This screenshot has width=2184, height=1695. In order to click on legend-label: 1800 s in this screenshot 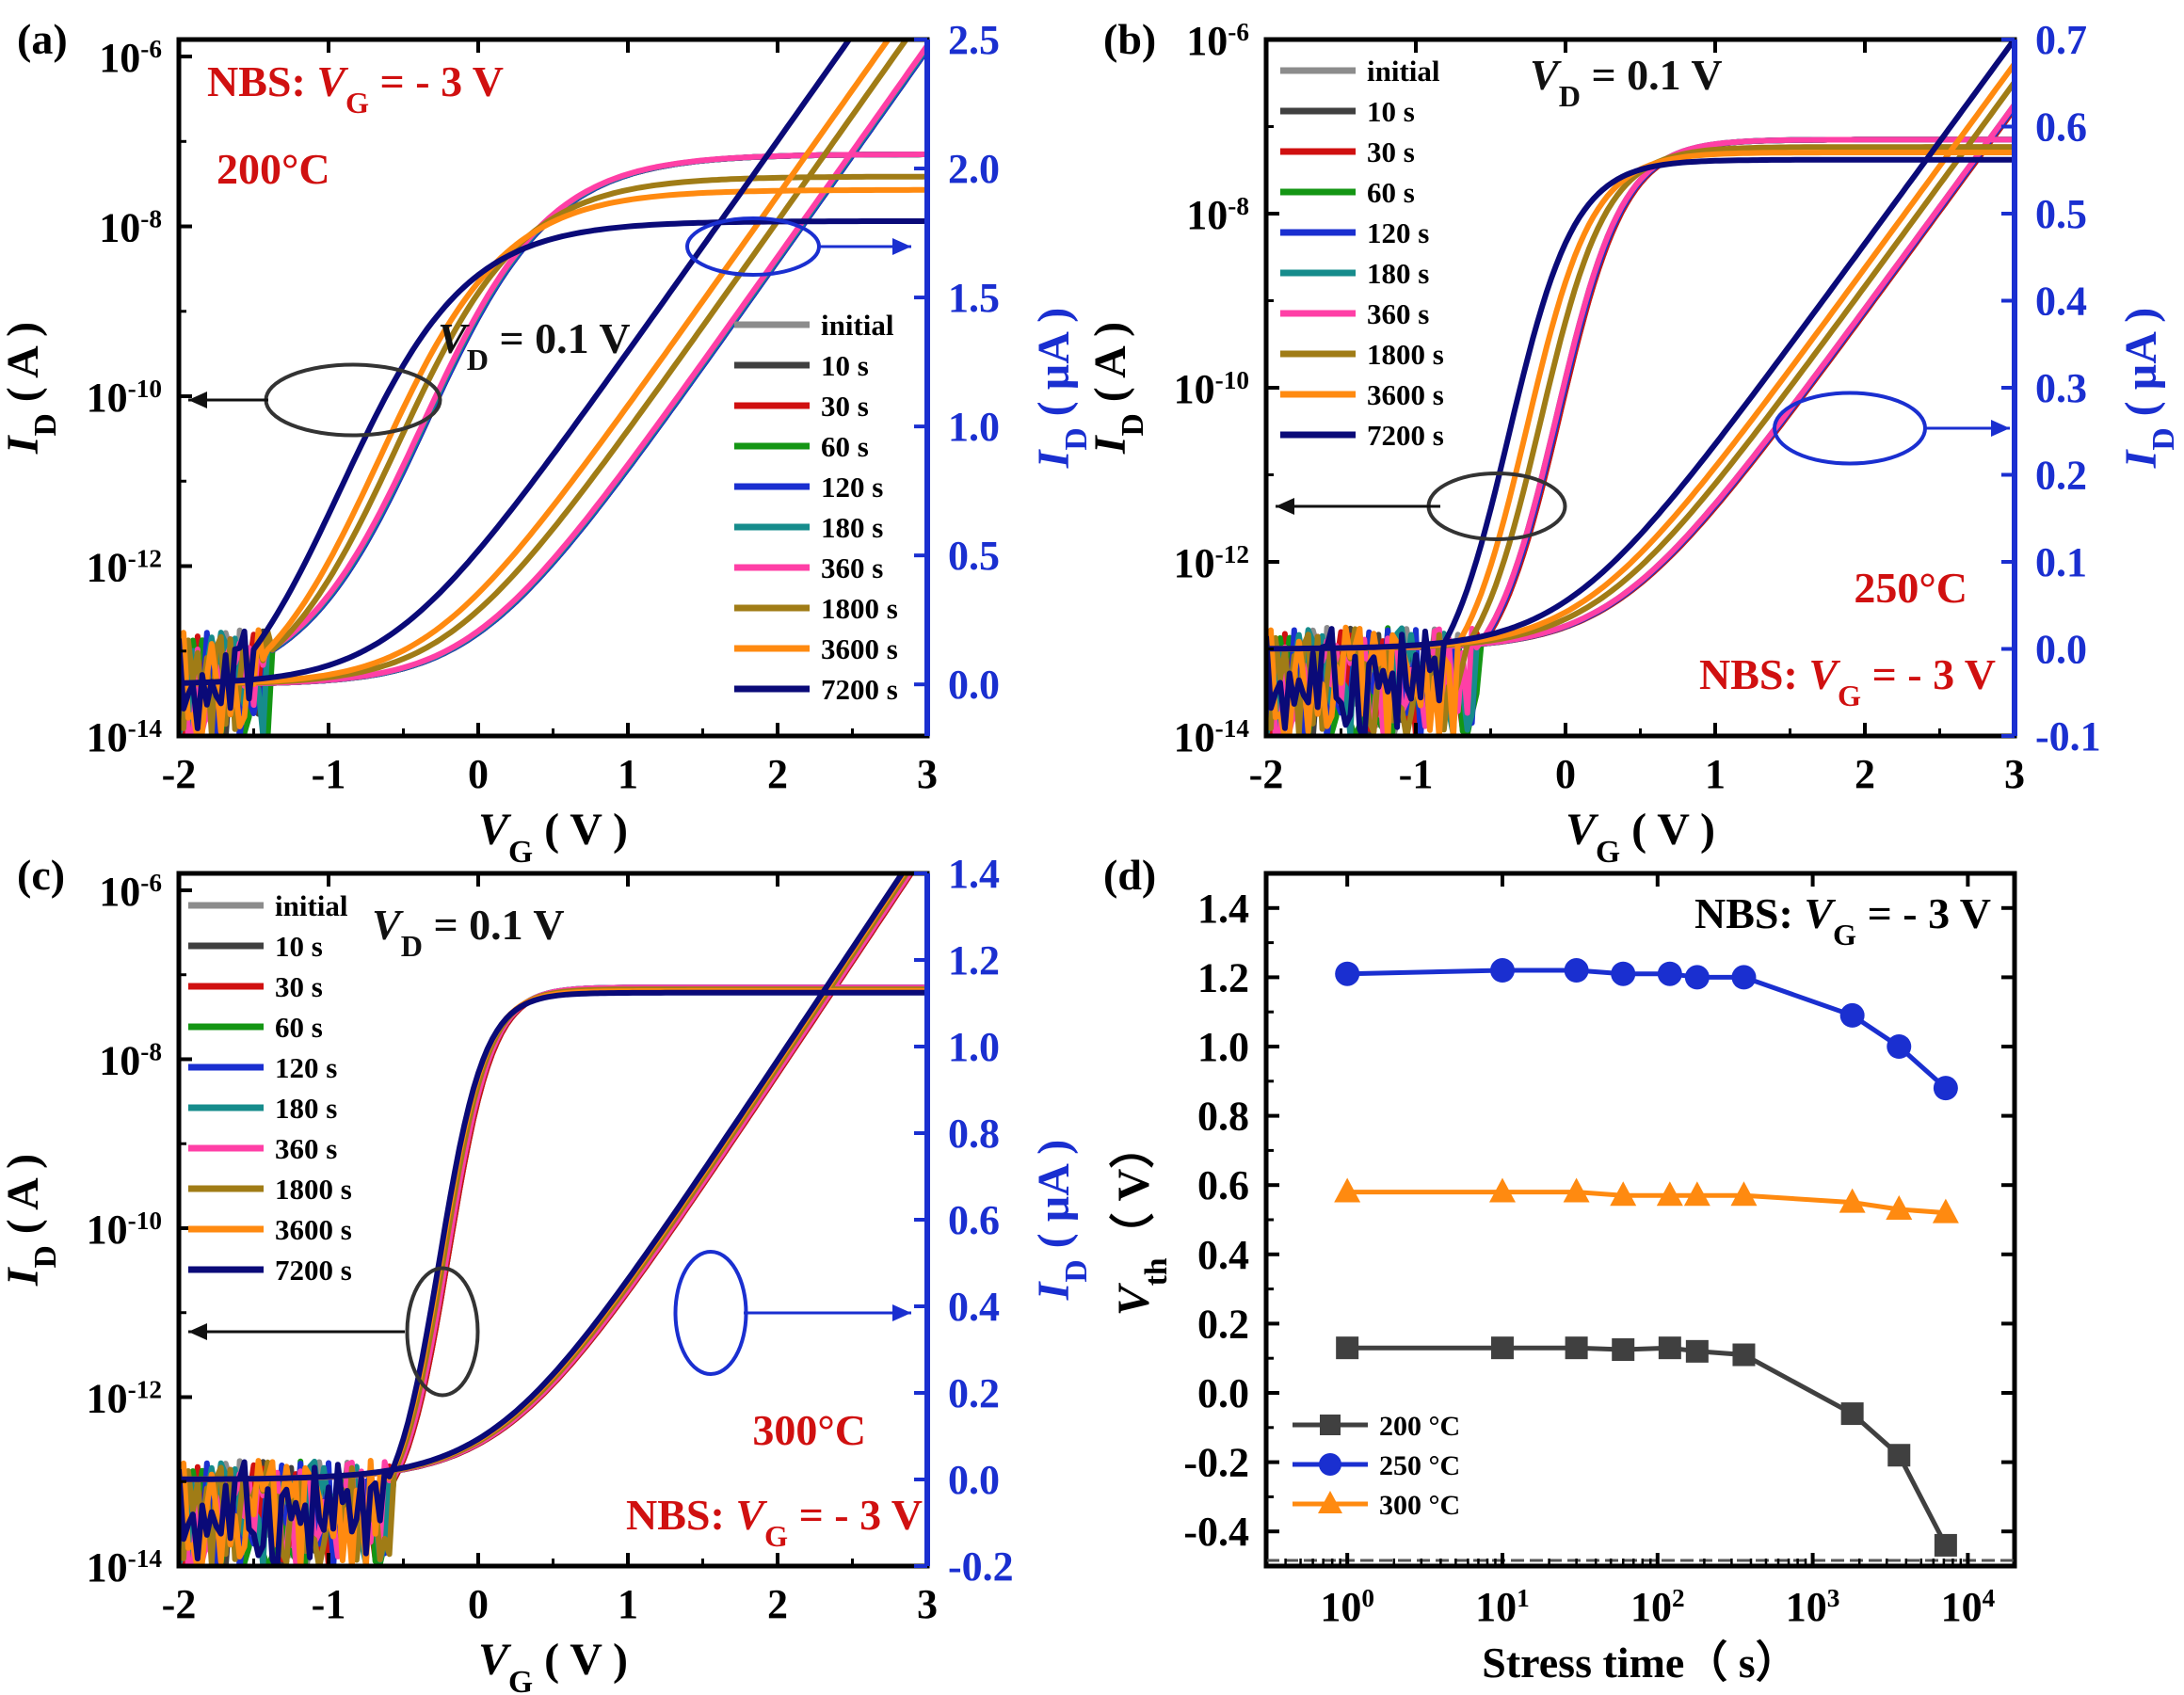, I will do `click(313, 1190)`.